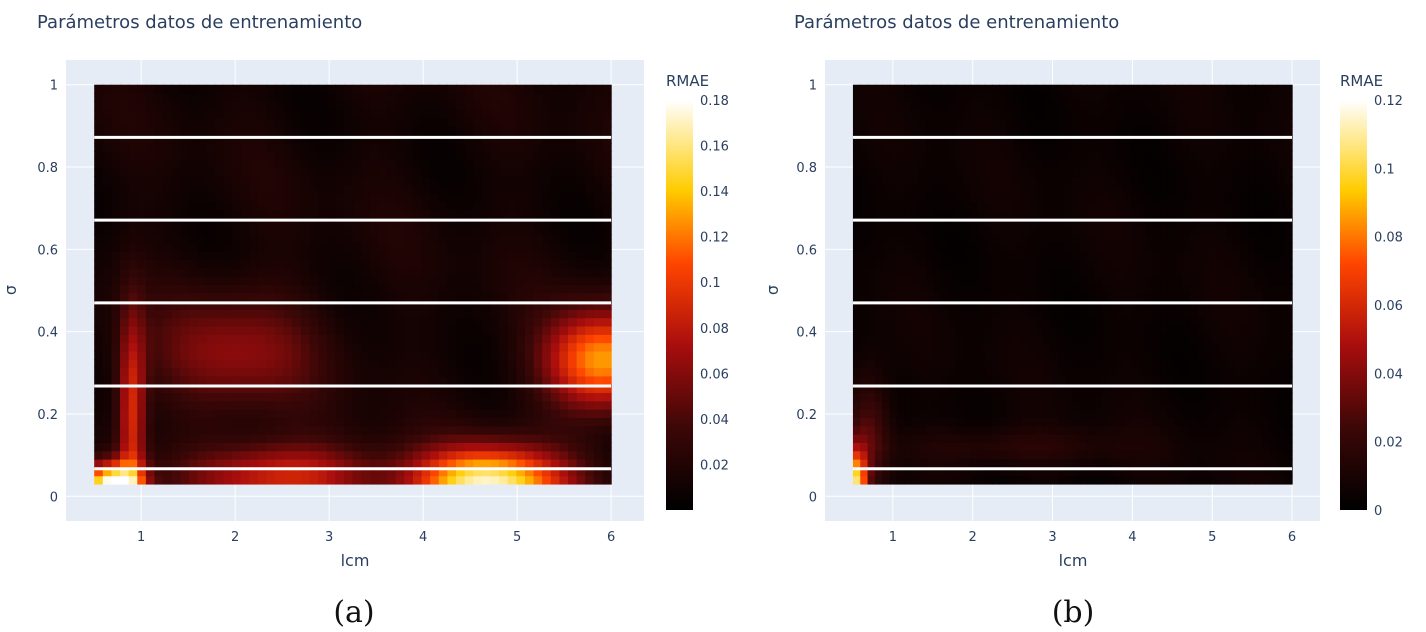 This screenshot has height=632, width=1426. What do you see at coordinates (423, 537) in the screenshot?
I see `x-tick-label: 4` at bounding box center [423, 537].